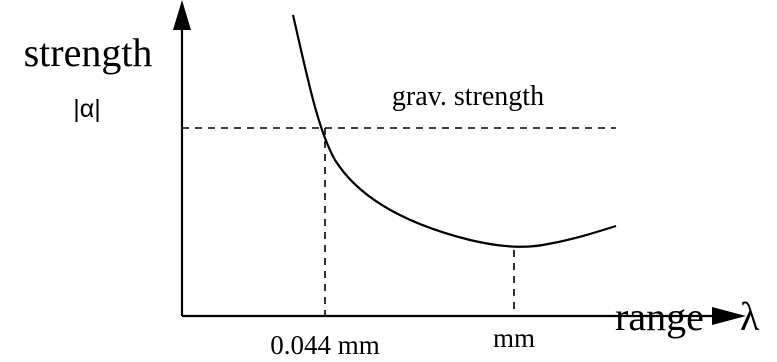 This screenshot has height=362, width=777. Describe the element at coordinates (750, 316) in the screenshot. I see `x-axis-symbol: λ` at that location.